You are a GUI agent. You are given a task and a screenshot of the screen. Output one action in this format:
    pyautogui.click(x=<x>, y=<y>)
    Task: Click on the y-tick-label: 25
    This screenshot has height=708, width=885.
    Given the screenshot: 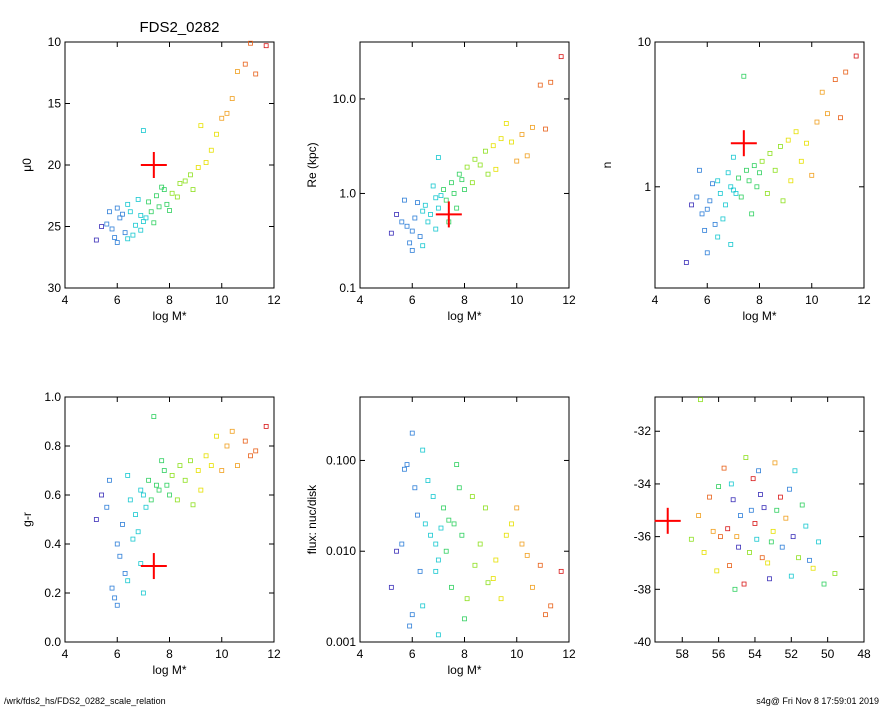 What is the action you would take?
    pyautogui.click(x=55, y=227)
    